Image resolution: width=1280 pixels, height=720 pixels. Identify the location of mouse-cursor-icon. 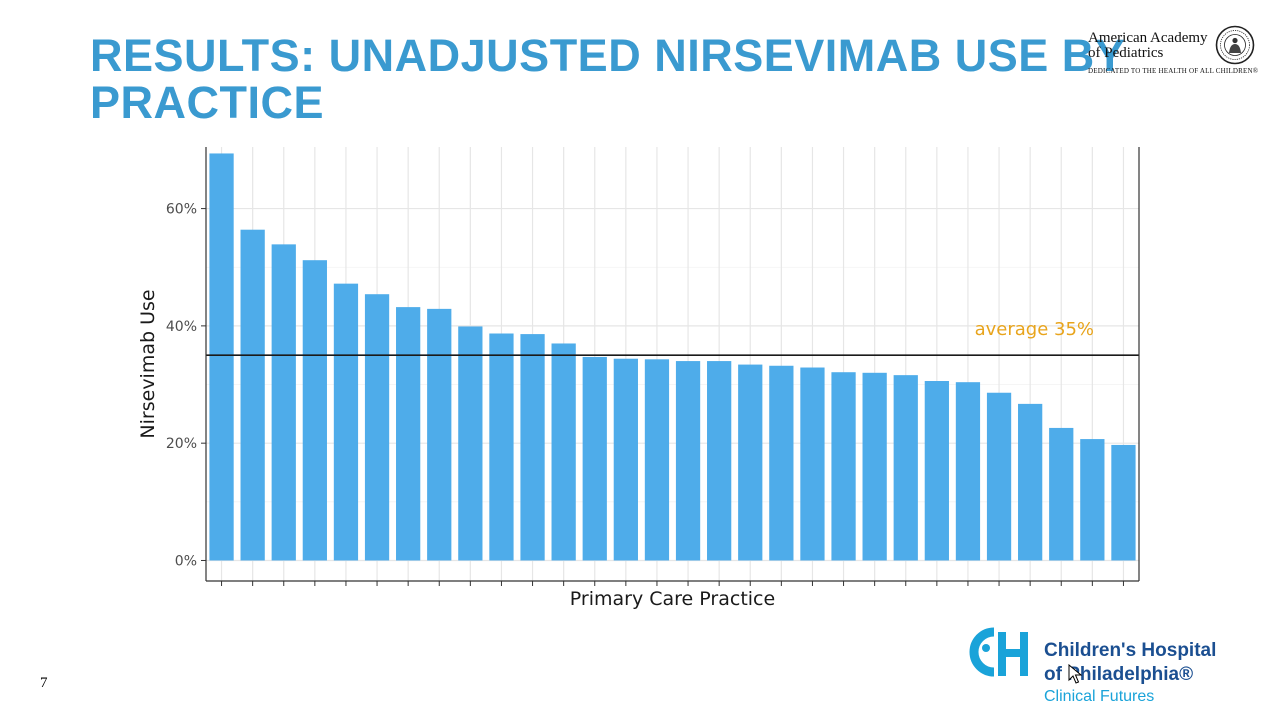
(1075, 674).